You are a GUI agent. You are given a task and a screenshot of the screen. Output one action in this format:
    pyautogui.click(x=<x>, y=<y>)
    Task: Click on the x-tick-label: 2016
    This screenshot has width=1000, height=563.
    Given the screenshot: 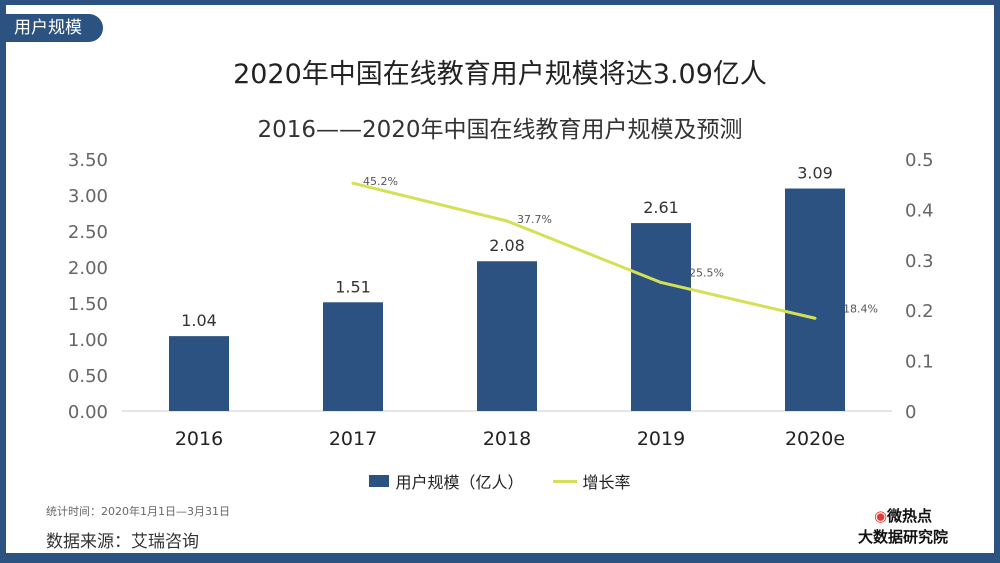 What is the action you would take?
    pyautogui.click(x=199, y=439)
    